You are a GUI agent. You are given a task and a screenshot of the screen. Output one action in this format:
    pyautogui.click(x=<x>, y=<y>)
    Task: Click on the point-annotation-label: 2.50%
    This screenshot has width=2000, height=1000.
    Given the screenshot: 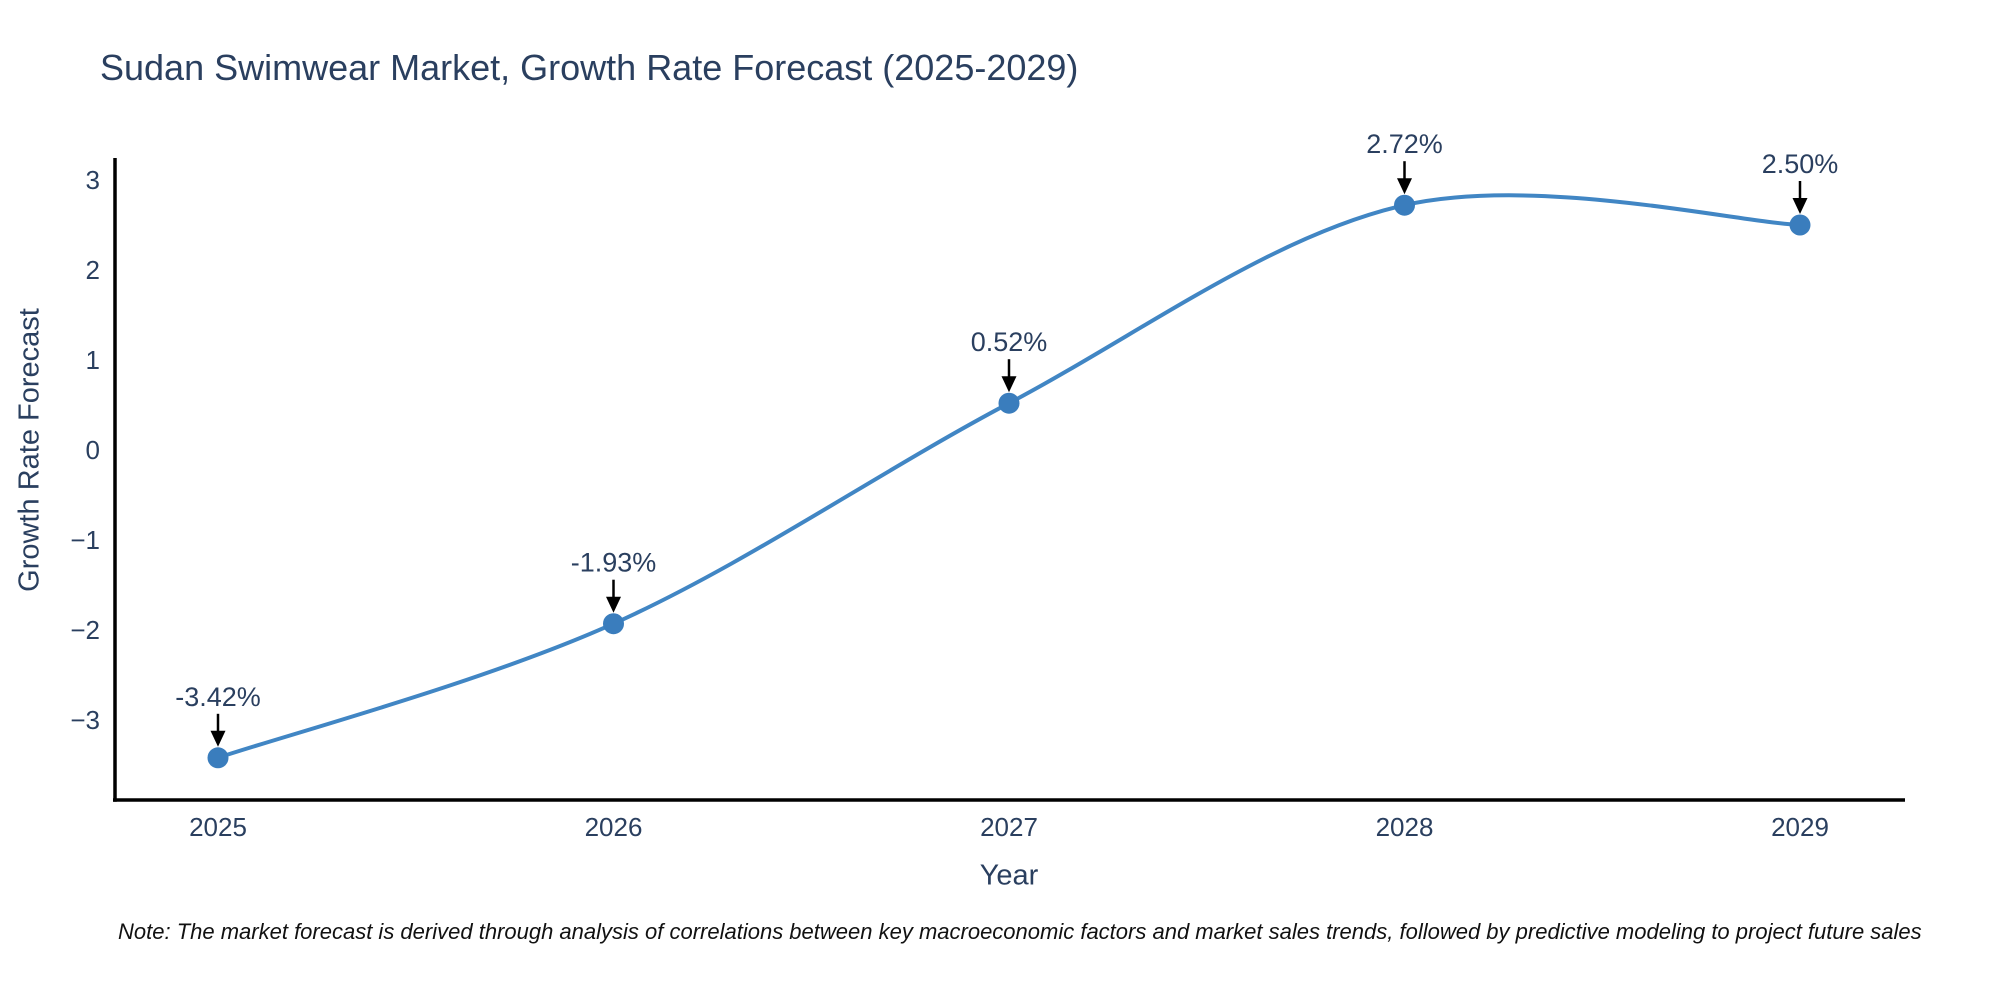 What is the action you would take?
    pyautogui.click(x=1800, y=164)
    